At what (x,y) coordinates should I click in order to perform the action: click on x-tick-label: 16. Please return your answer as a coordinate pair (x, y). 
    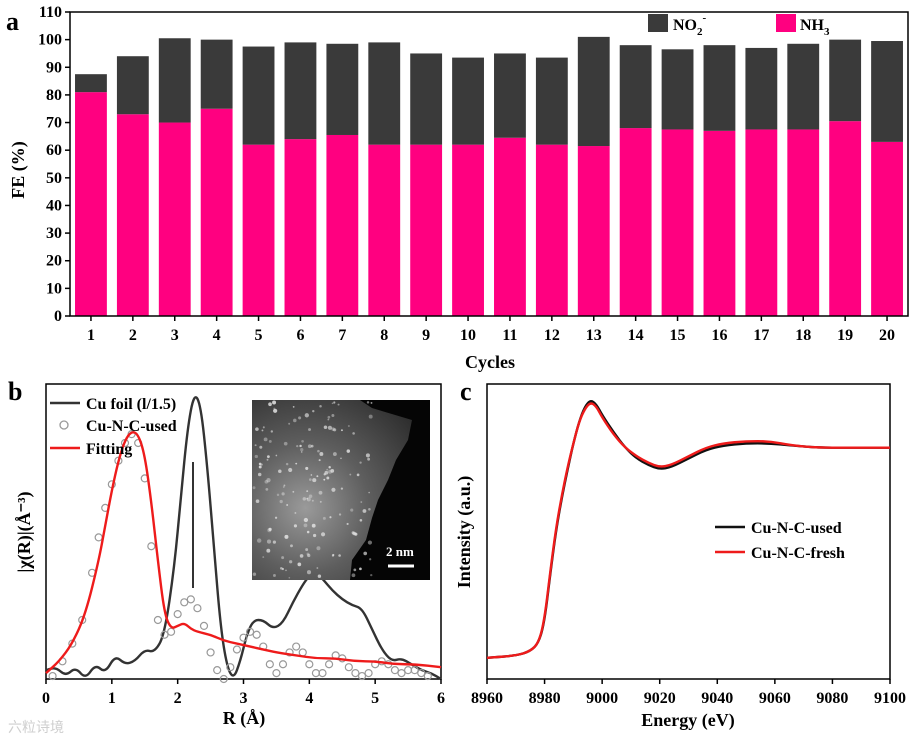
    Looking at the image, I should click on (719, 335).